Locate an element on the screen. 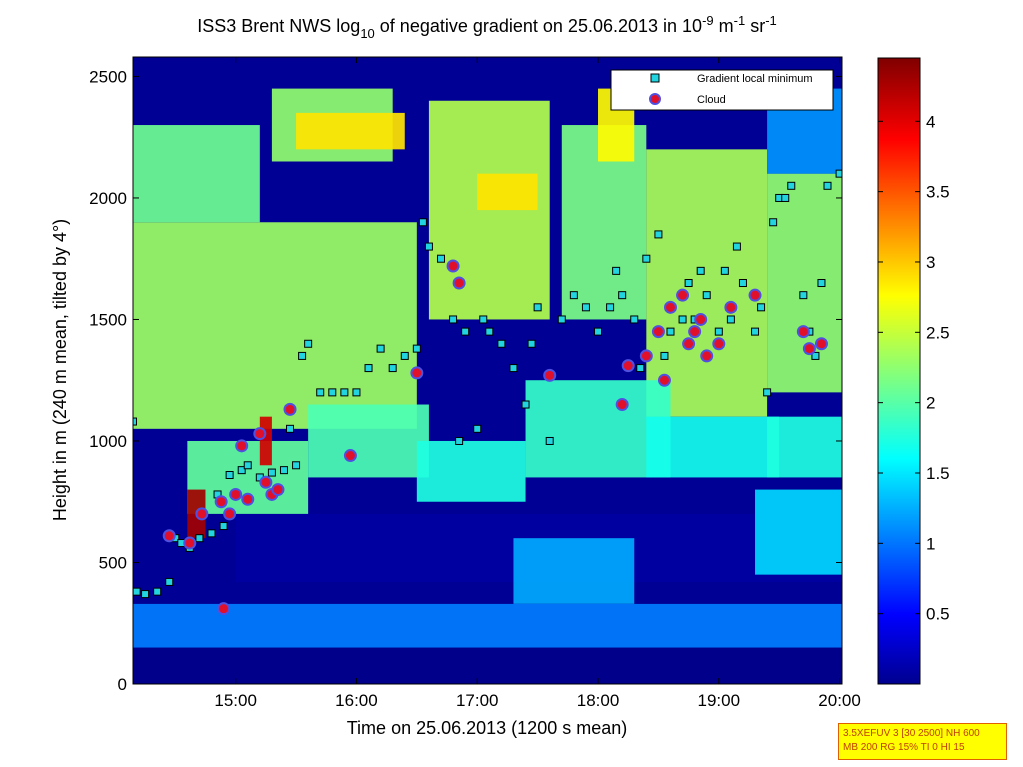 The height and width of the screenshot is (767, 1023). legend-label-gradient-minimum: Gradient local minimum is located at coordinates (755, 79).